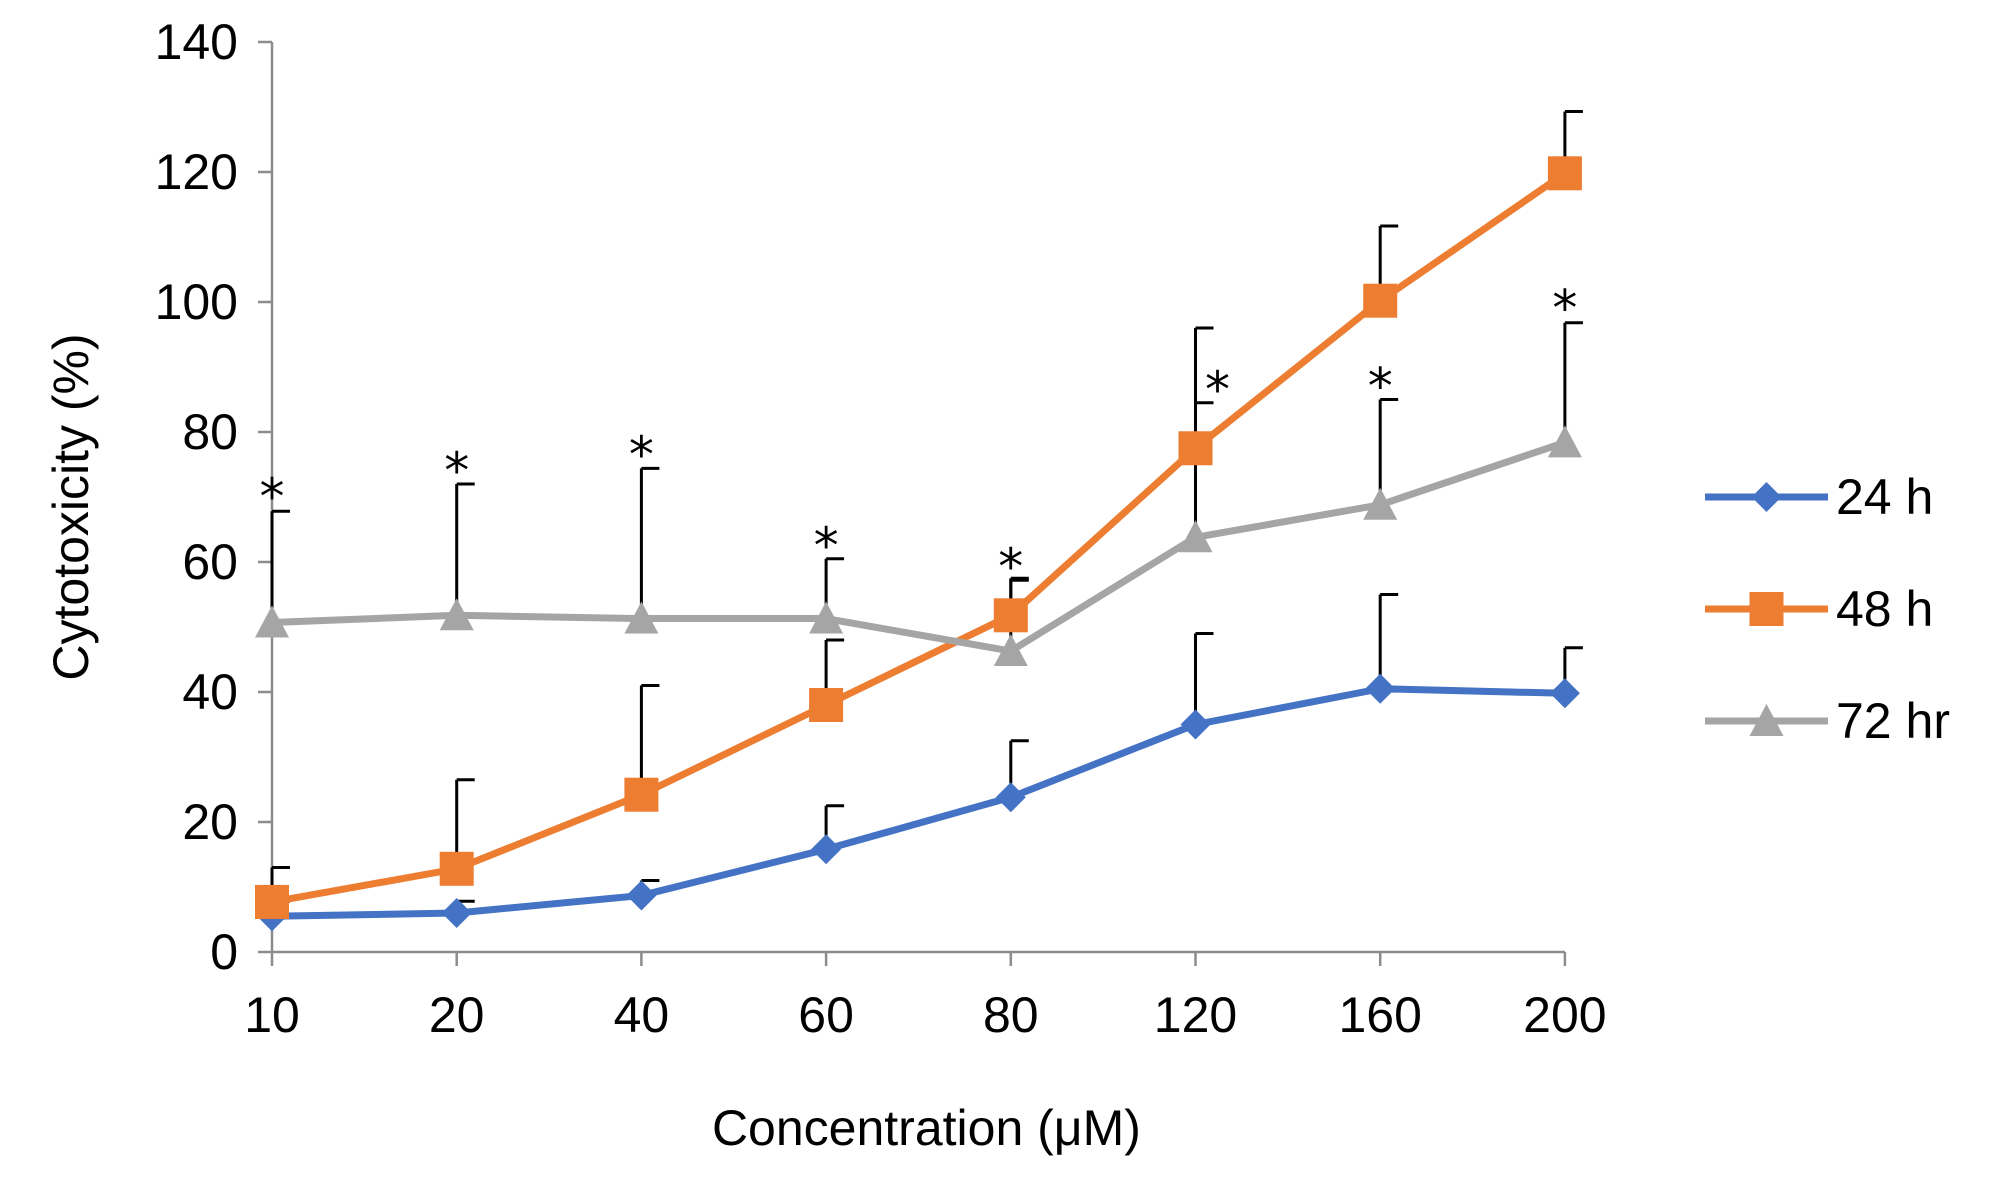 Image resolution: width=2002 pixels, height=1201 pixels. I want to click on y-tick-label: 60, so click(210, 562).